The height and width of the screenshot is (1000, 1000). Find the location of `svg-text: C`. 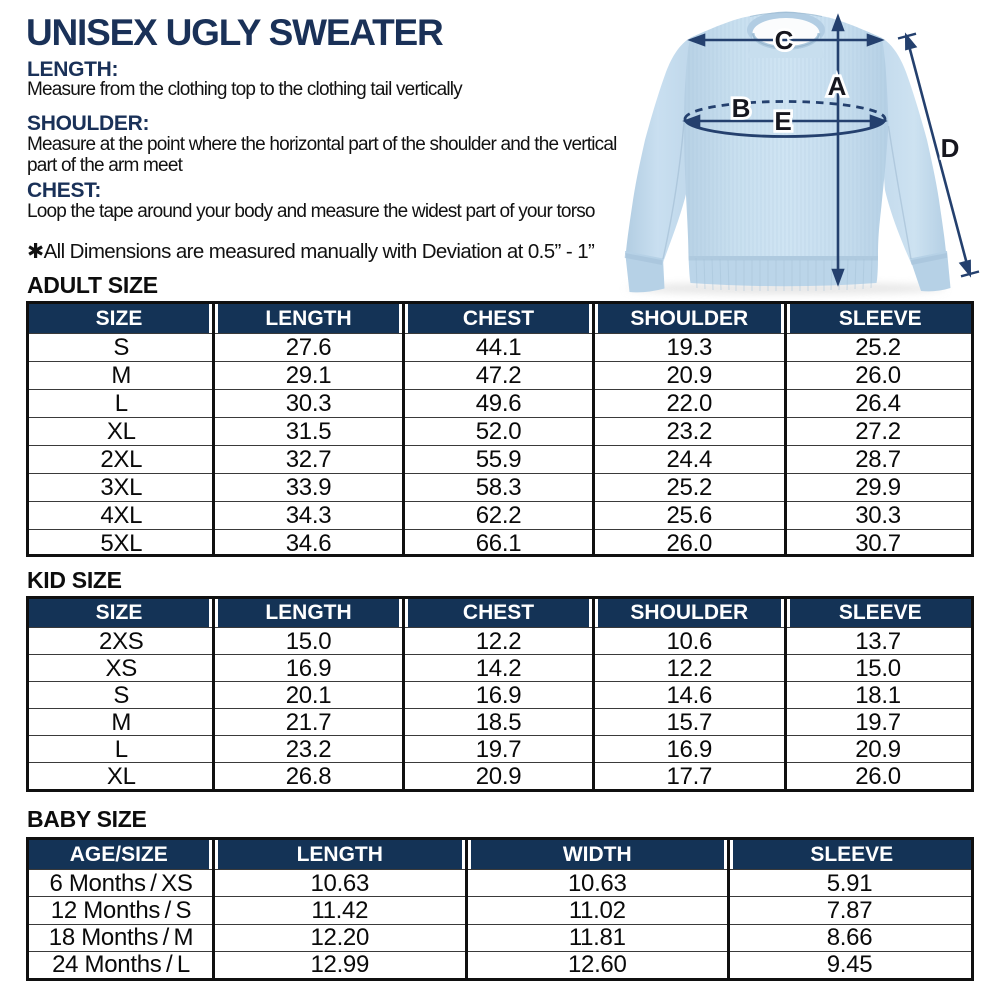

svg-text: C is located at coordinates (784, 40).